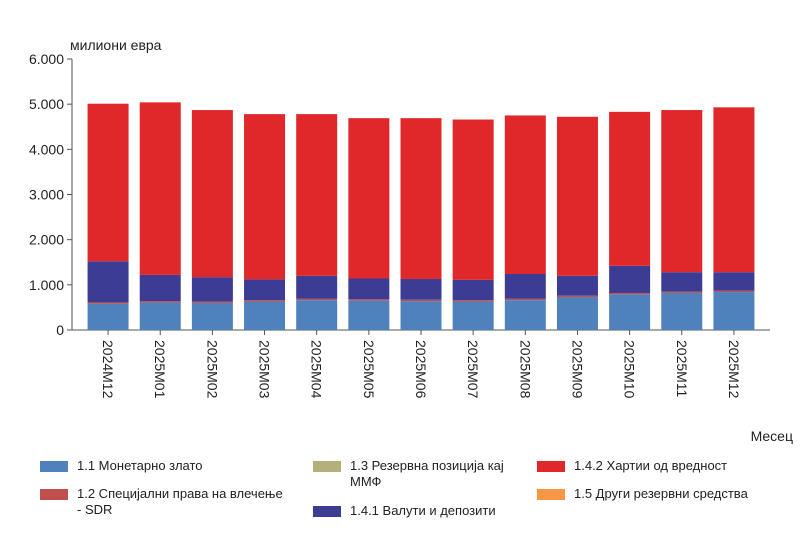 This screenshot has height=533, width=800. Describe the element at coordinates (427, 473) in the screenshot. I see `legend-label-imf-position: 1.3 Резервна позиција кај ММФ` at that location.